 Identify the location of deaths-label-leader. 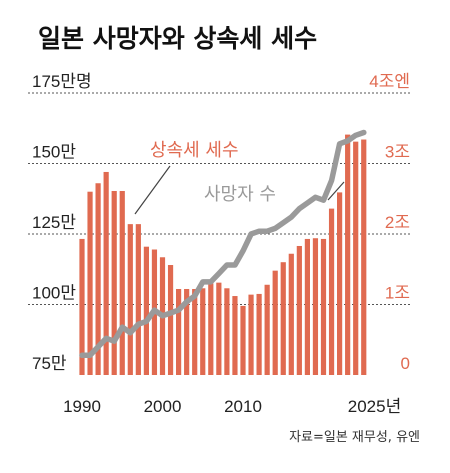
(336, 191).